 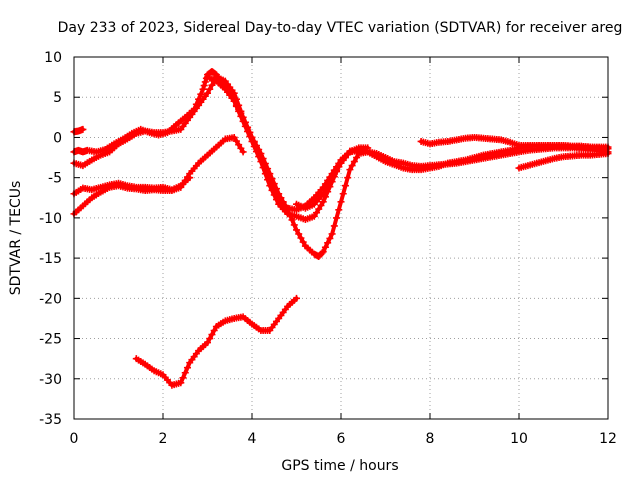 I want to click on y-tick-label: 0, so click(x=57, y=138).